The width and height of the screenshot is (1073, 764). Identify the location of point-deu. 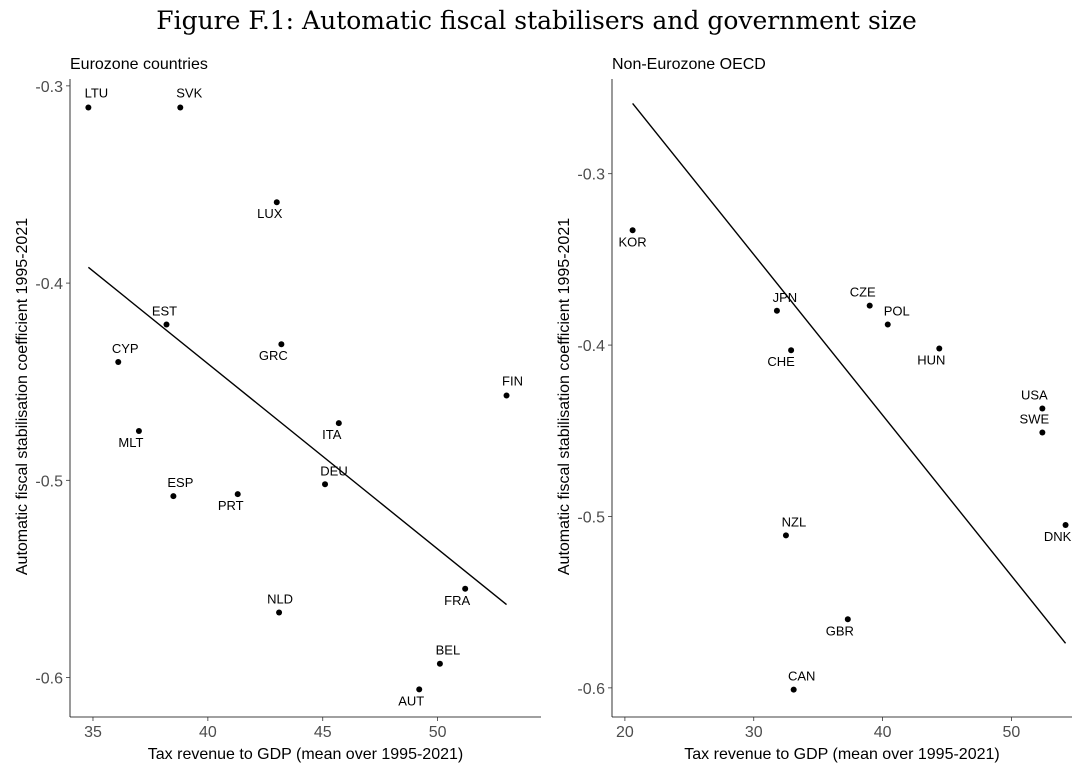
(325, 484).